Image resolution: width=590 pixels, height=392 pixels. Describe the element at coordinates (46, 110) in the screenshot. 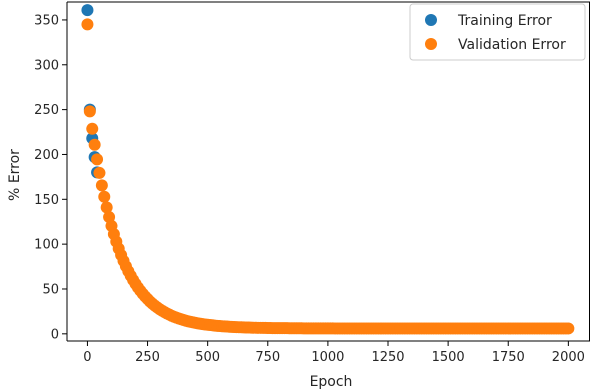

I see `y-tick-label: 250` at that location.